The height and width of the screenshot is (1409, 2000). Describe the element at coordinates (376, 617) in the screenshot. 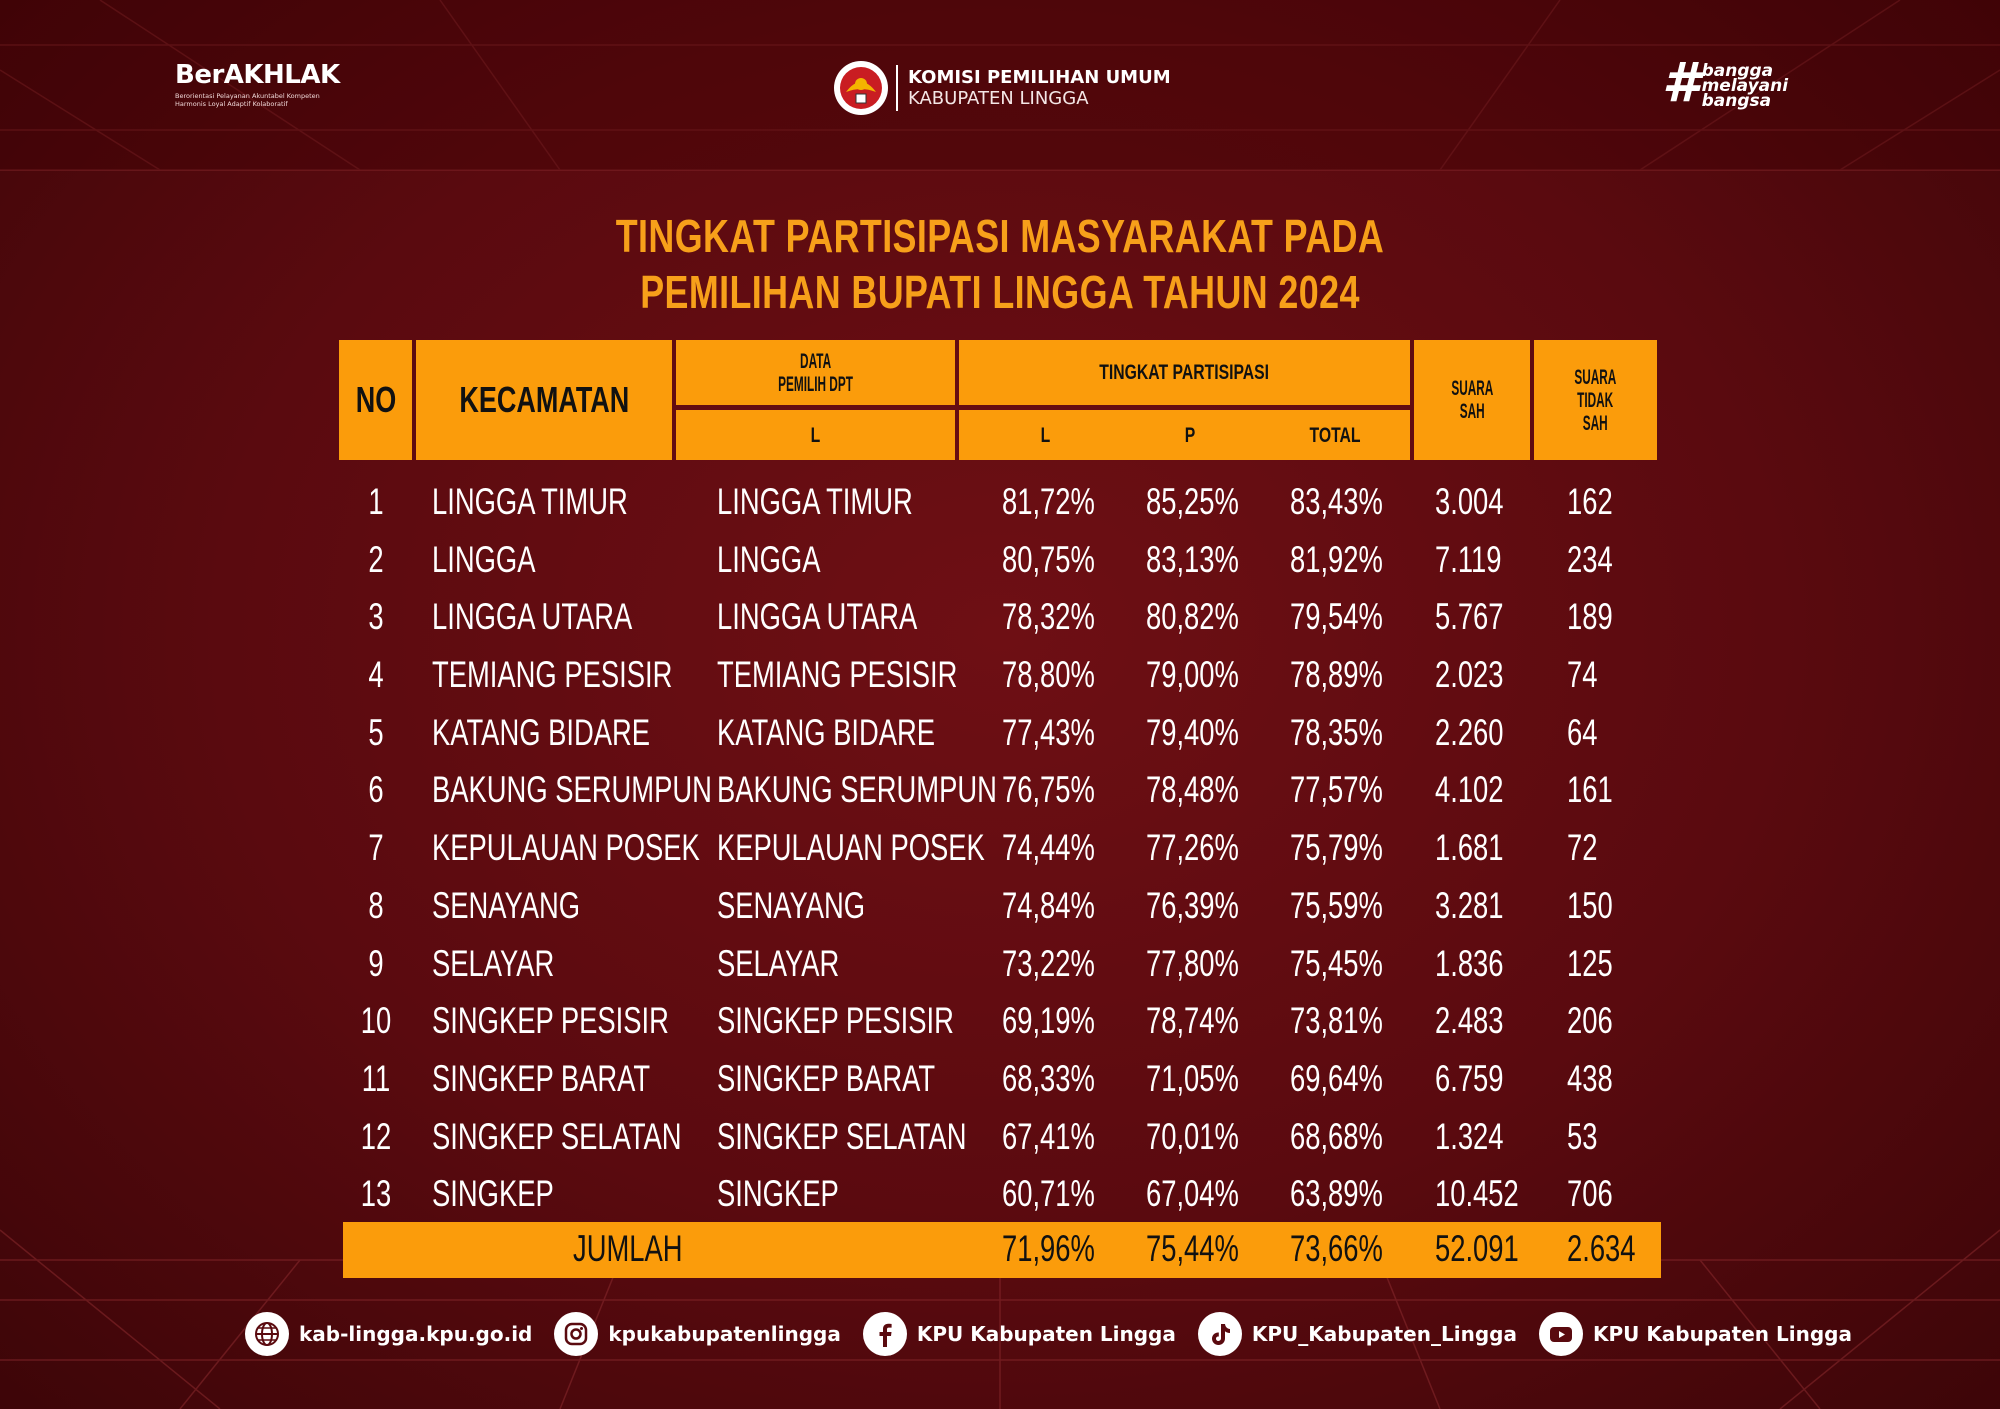

I see `cell-no: 3` at that location.